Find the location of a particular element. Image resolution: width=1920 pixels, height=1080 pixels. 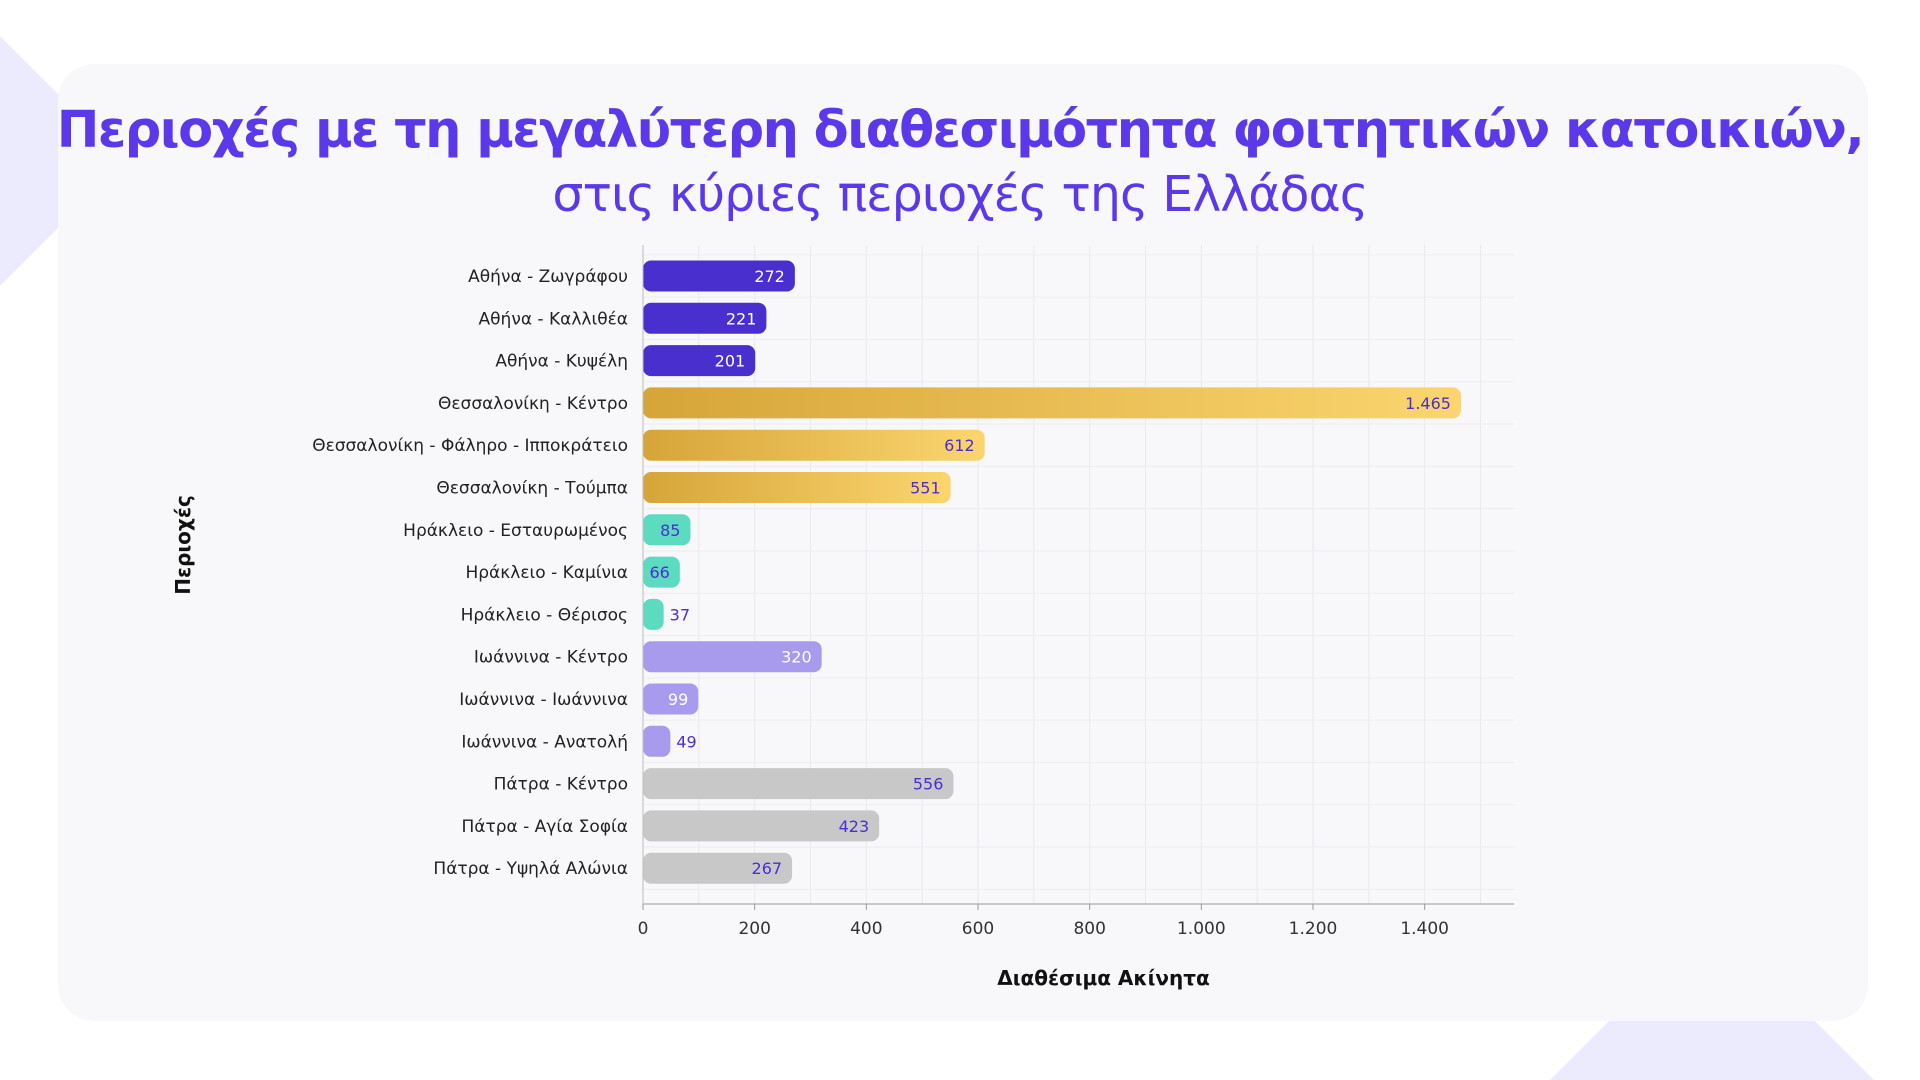

bar-value-label: 551 is located at coordinates (925, 488).